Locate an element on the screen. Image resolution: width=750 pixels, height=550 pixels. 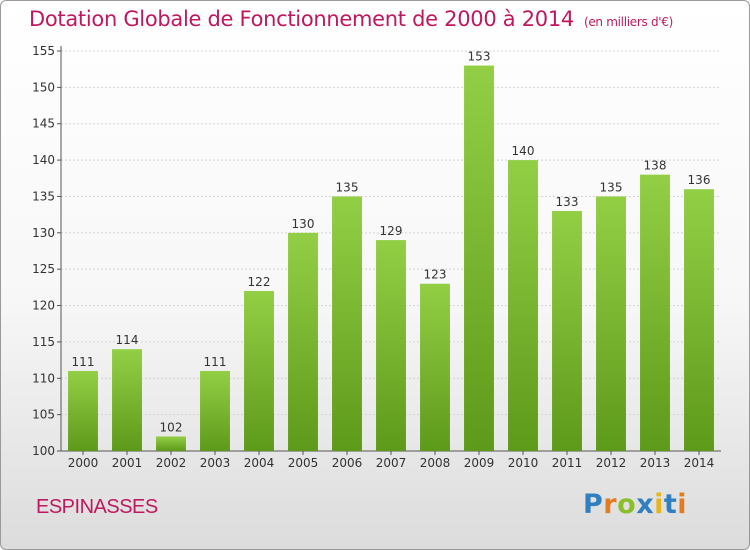
x-tick-label: 2003 is located at coordinates (215, 463).